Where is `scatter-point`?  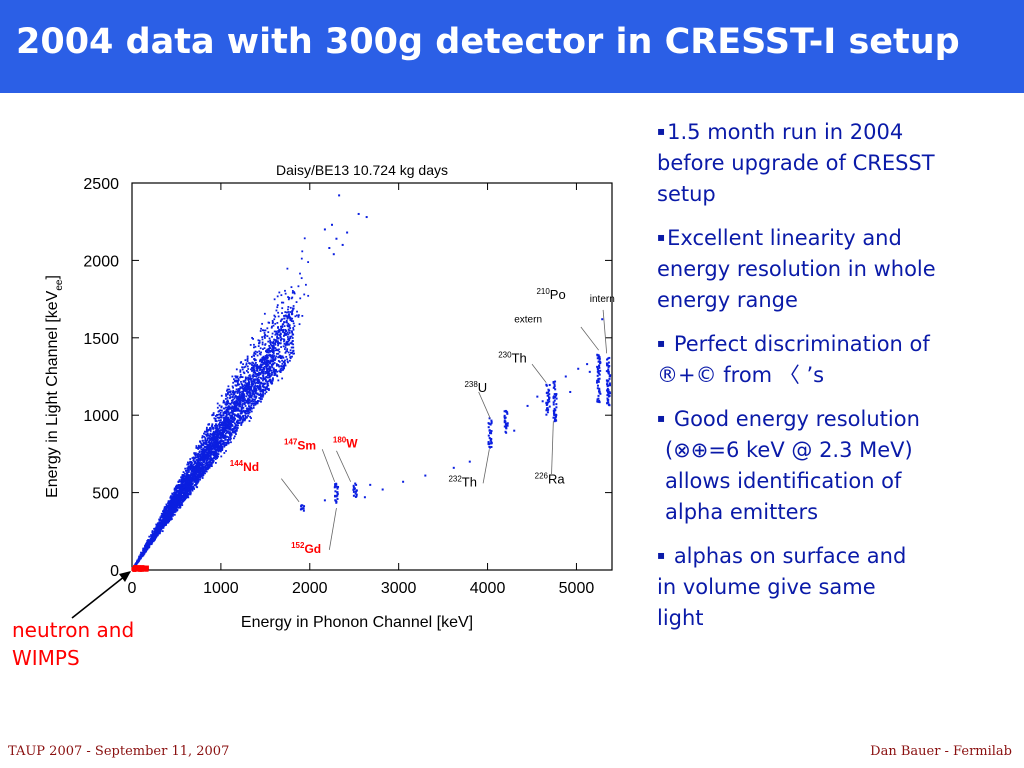 scatter-point is located at coordinates (333, 254).